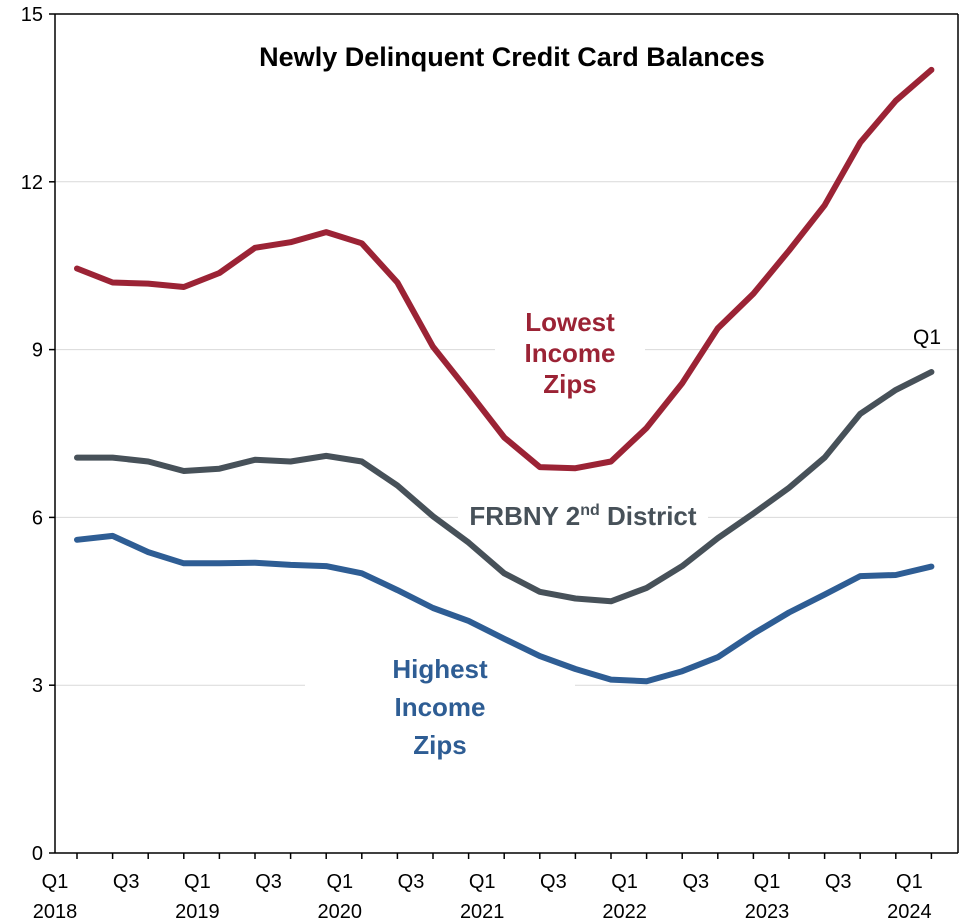  I want to click on series-line-highest-income-zips, so click(504, 608).